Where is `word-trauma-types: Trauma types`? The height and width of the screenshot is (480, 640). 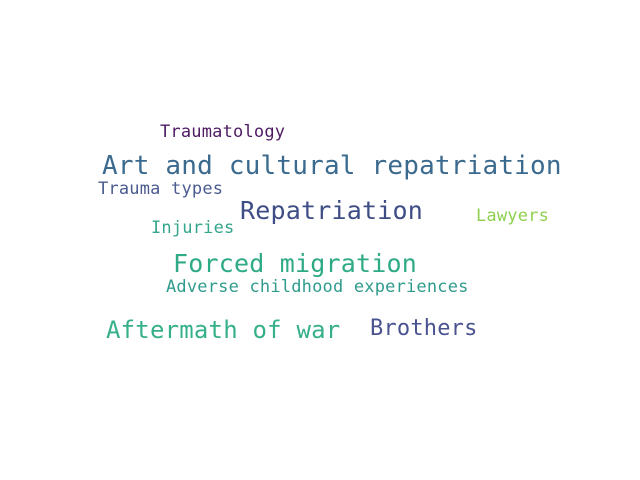
word-trauma-types: Trauma types is located at coordinates (161, 189).